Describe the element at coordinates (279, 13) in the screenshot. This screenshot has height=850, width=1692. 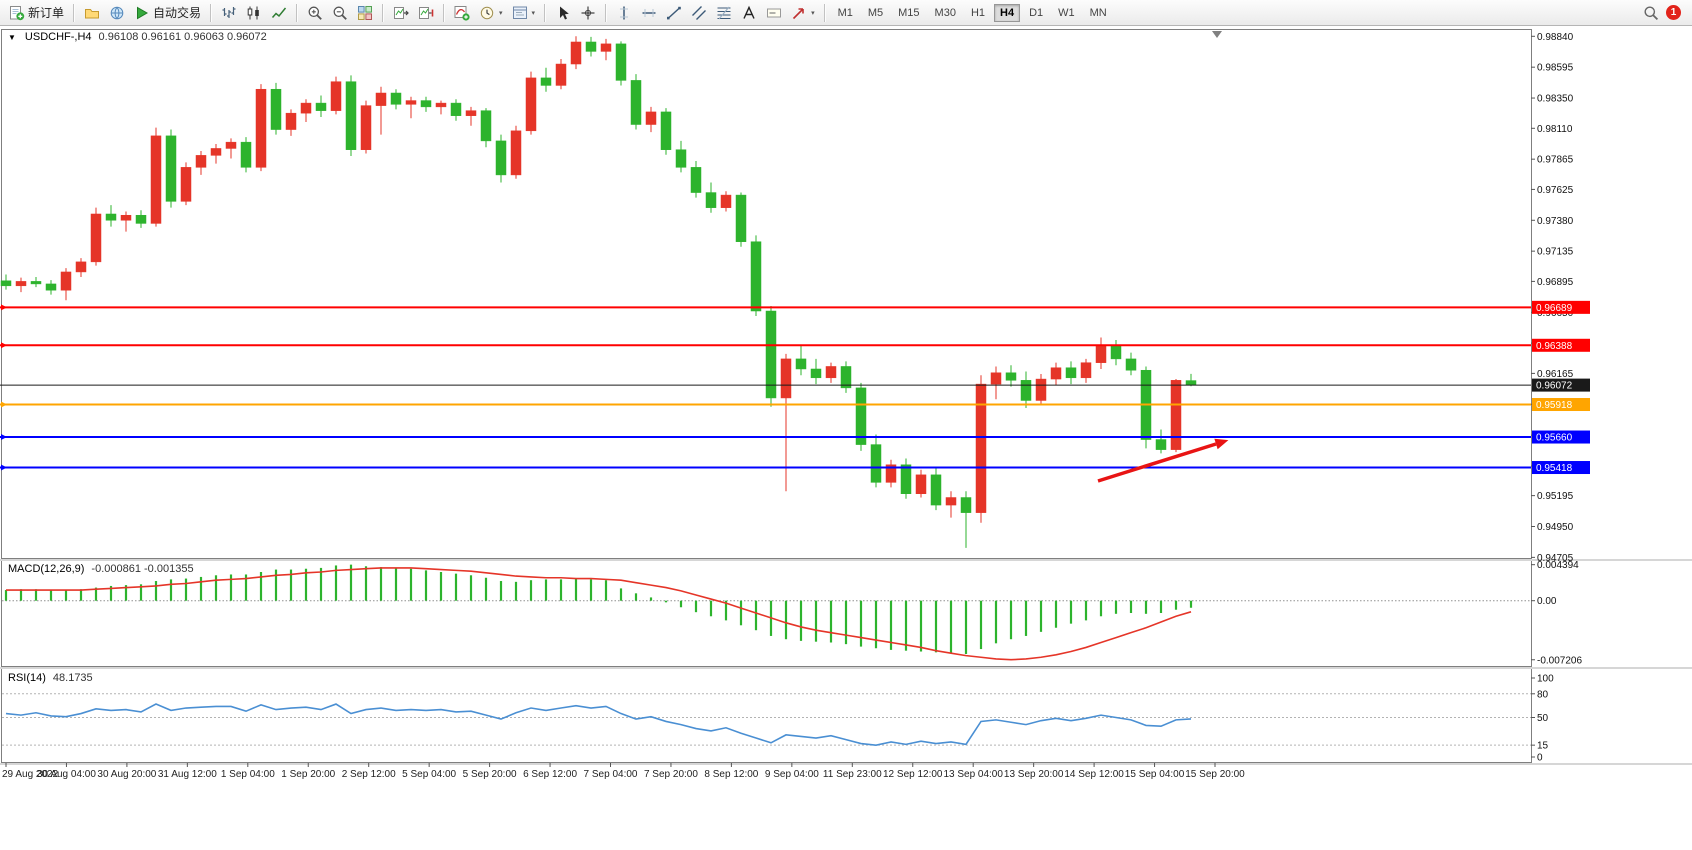
I see `toolbar-line-chart-mode-button` at that location.